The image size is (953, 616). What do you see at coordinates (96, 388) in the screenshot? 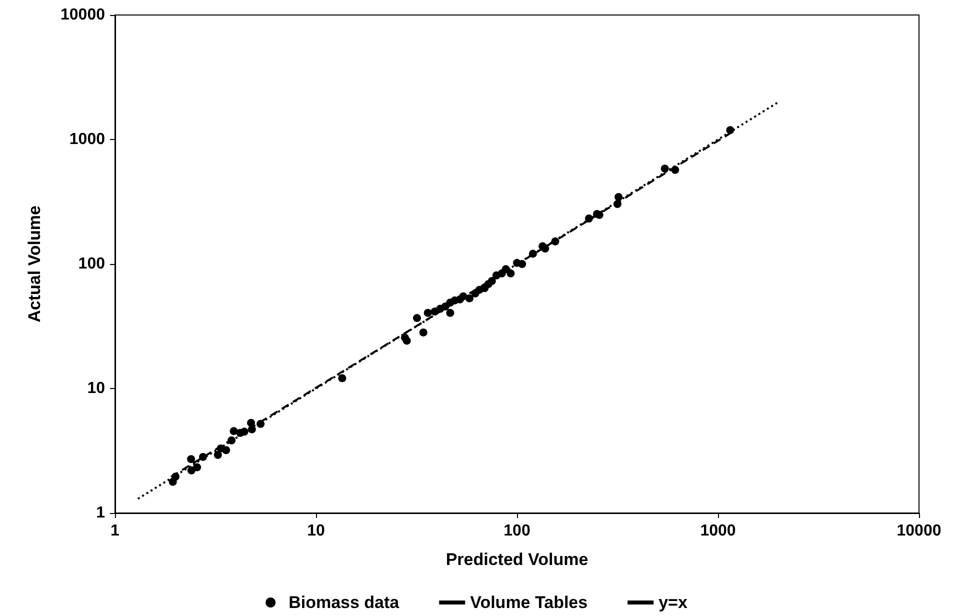
I see `y-tick-label: 10` at bounding box center [96, 388].